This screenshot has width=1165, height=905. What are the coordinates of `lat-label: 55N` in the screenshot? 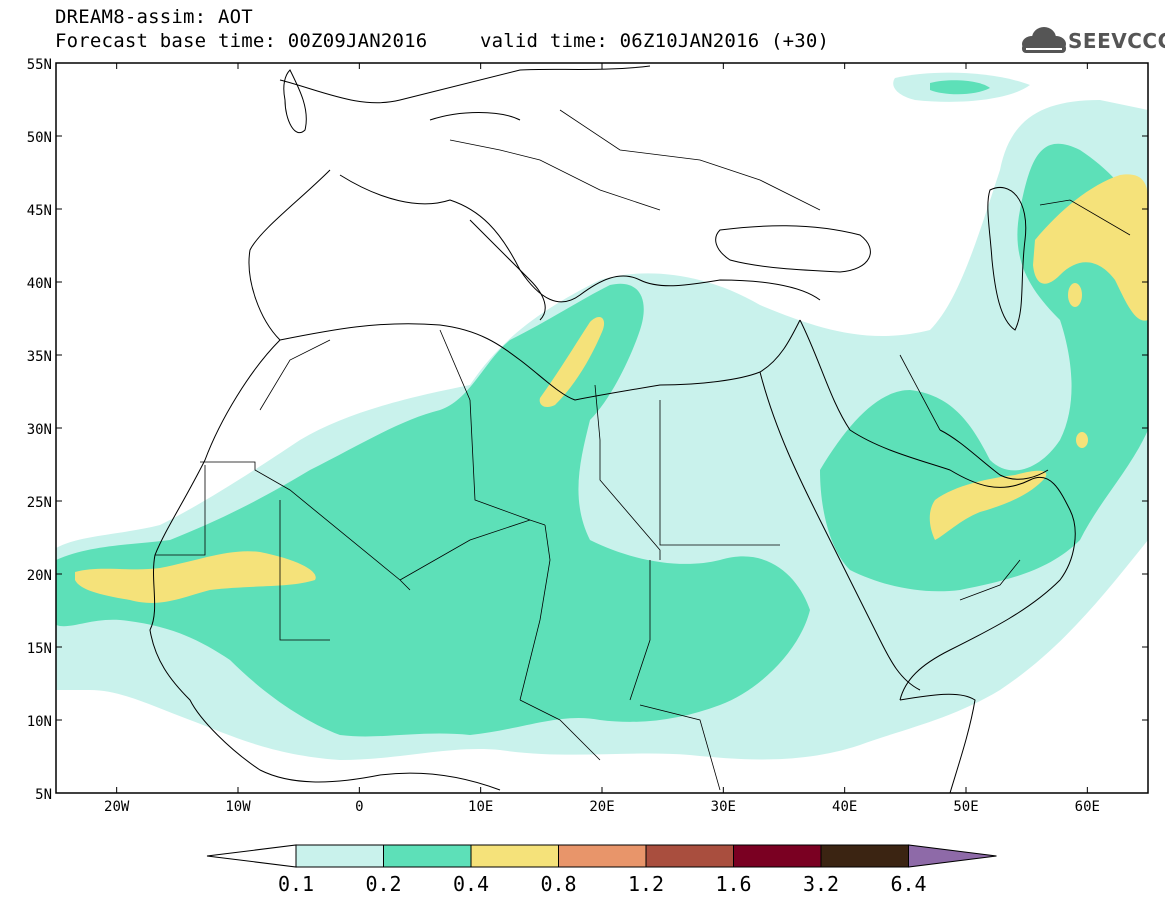 It's located at (39, 65).